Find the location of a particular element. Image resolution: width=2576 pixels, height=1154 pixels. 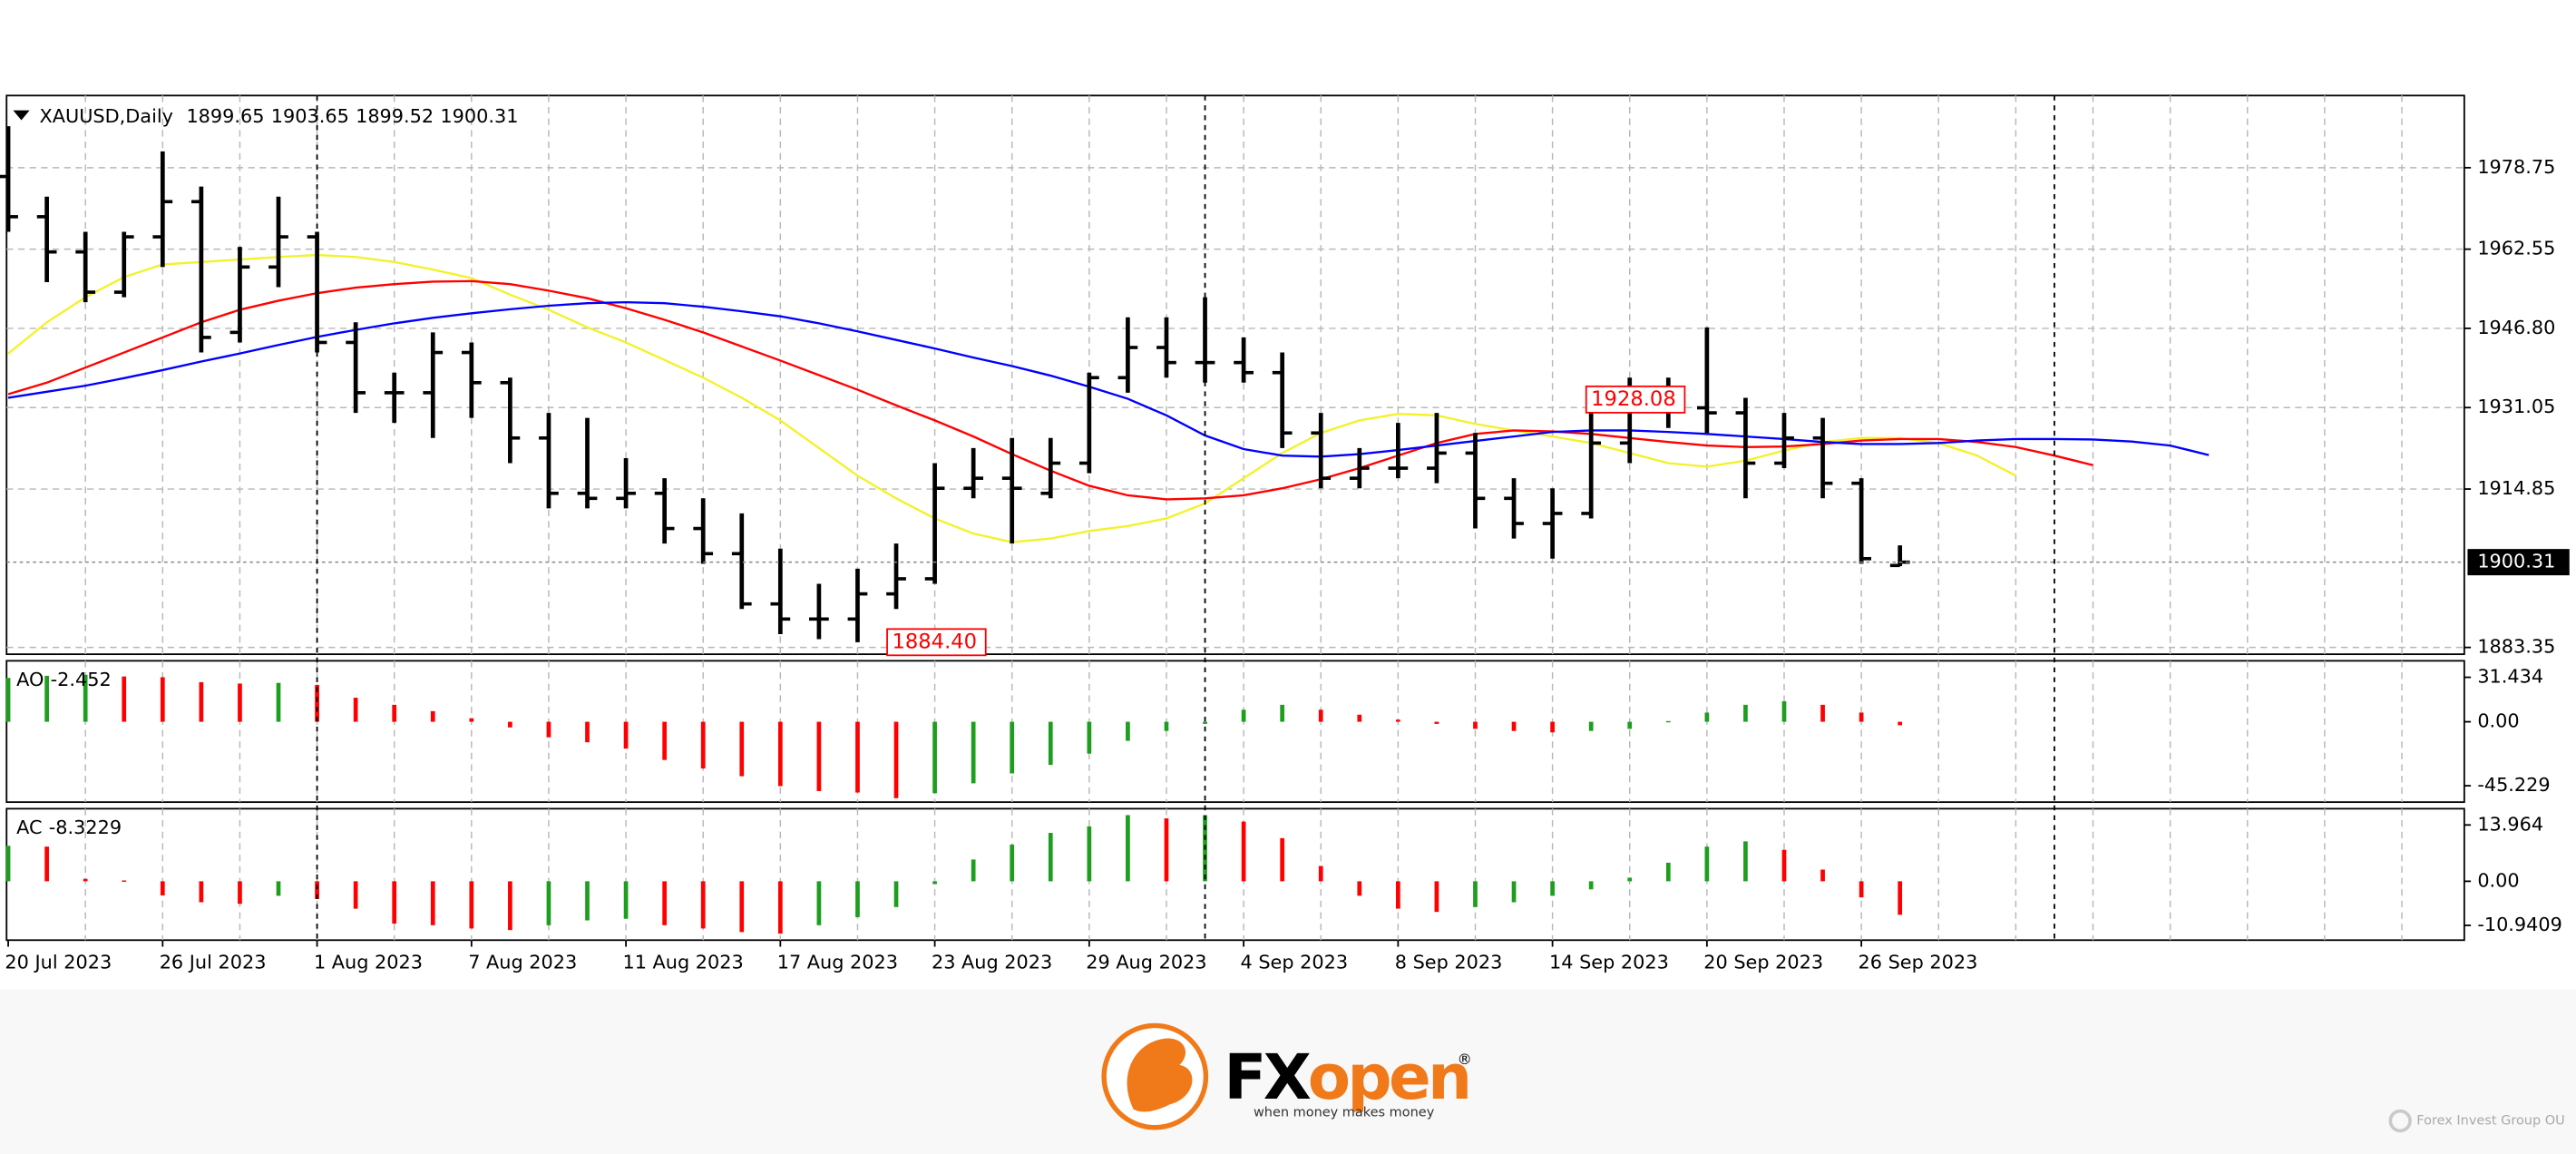

y-tick-label: 1946.80 is located at coordinates (2516, 327).